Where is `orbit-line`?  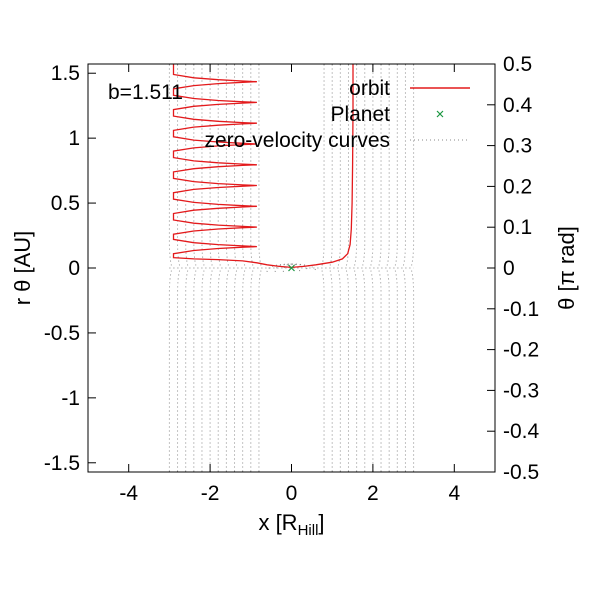
orbit-line is located at coordinates (263, 166).